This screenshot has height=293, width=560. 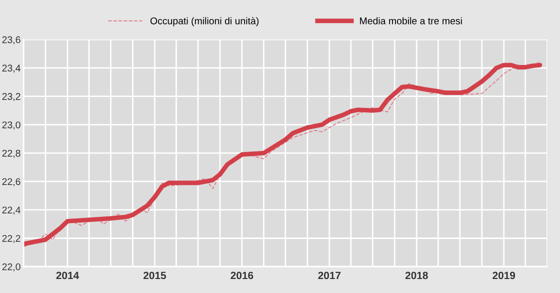 What do you see at coordinates (11, 267) in the screenshot?
I see `y-tick-label: 22,0` at bounding box center [11, 267].